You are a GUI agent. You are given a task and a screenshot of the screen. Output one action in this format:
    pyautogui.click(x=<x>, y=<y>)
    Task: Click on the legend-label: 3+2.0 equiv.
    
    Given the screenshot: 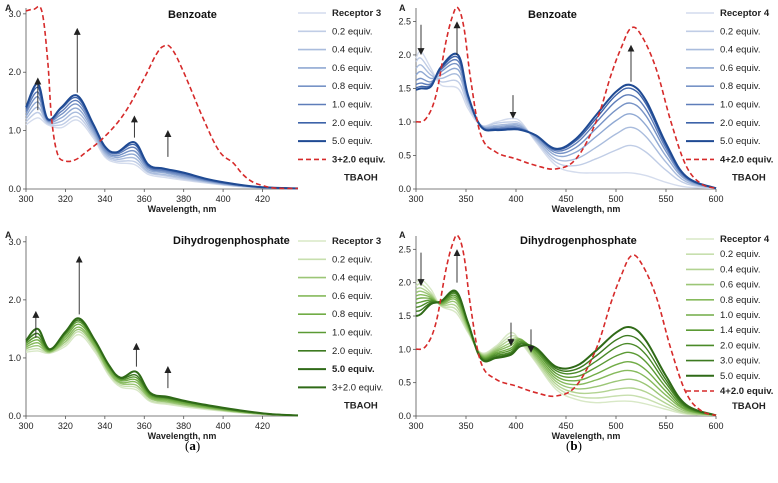 What is the action you would take?
    pyautogui.click(x=358, y=159)
    